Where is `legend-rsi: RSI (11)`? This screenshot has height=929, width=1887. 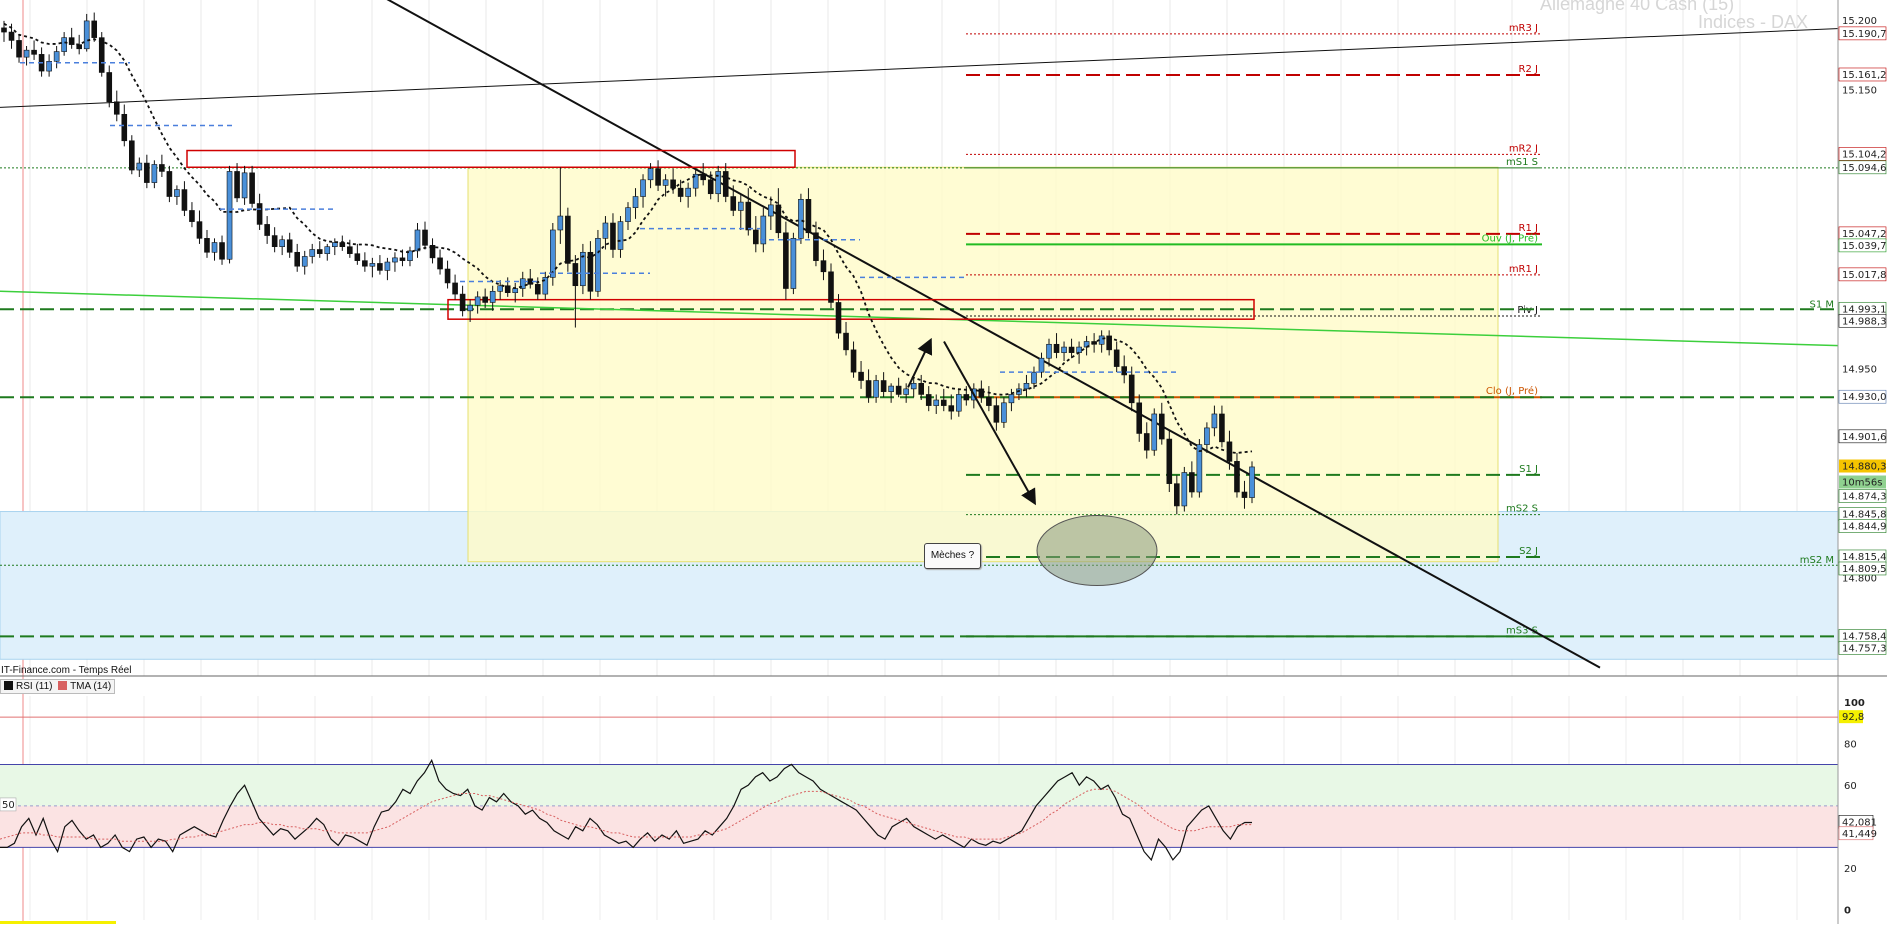 legend-rsi: RSI (11) is located at coordinates (34, 686).